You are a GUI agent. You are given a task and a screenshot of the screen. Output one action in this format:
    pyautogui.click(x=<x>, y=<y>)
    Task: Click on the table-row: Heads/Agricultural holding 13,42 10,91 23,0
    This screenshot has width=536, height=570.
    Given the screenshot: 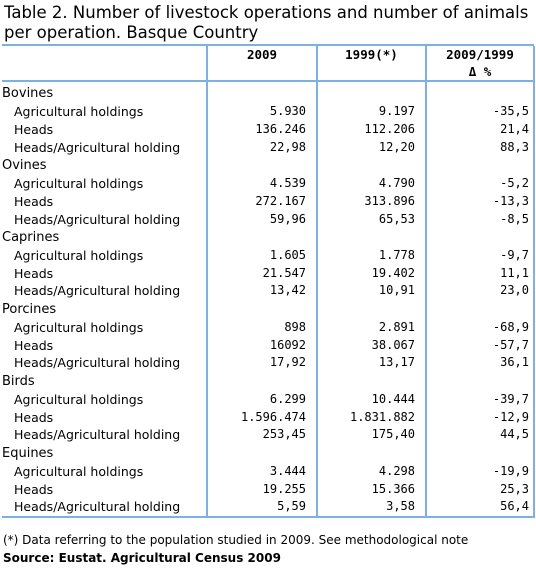 What is the action you would take?
    pyautogui.click(x=268, y=291)
    